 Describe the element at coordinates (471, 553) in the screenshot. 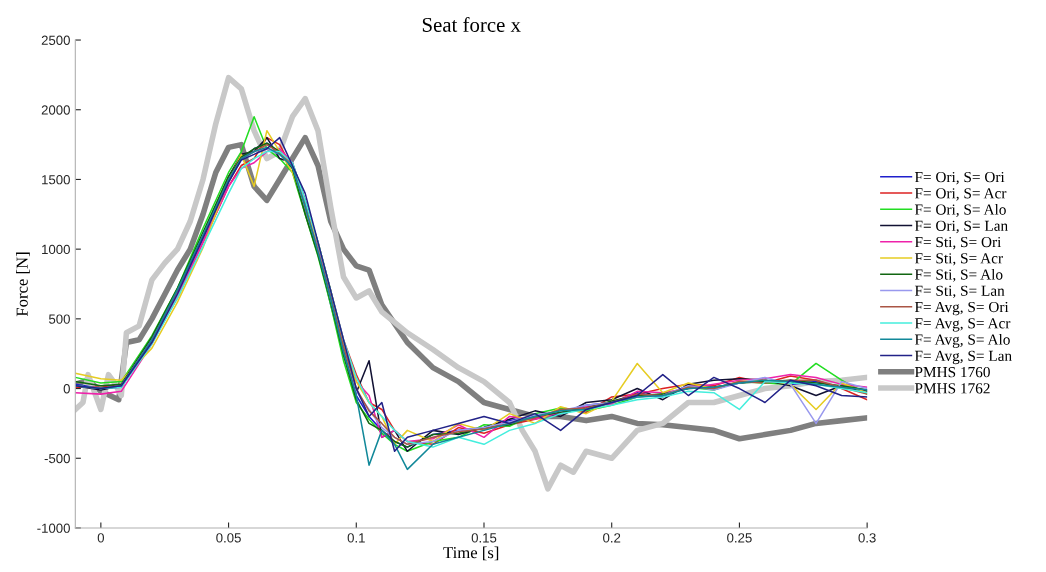

I see `x-axis-title: Time [s]` at that location.